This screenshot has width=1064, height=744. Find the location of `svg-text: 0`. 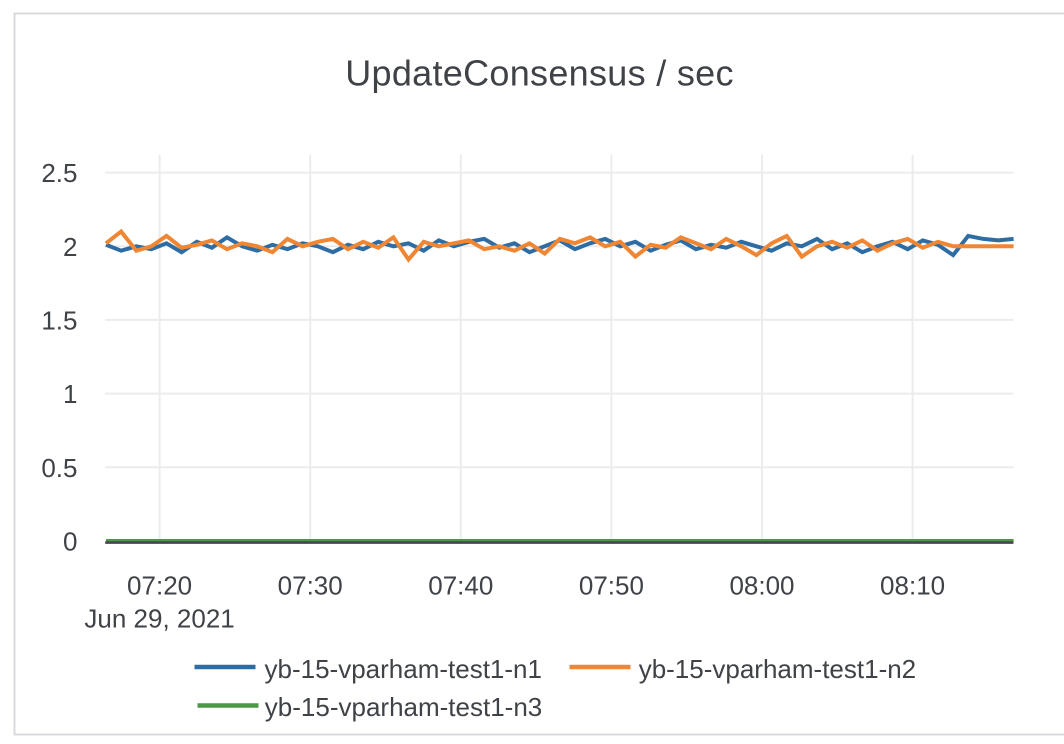

svg-text: 0 is located at coordinates (70, 542).